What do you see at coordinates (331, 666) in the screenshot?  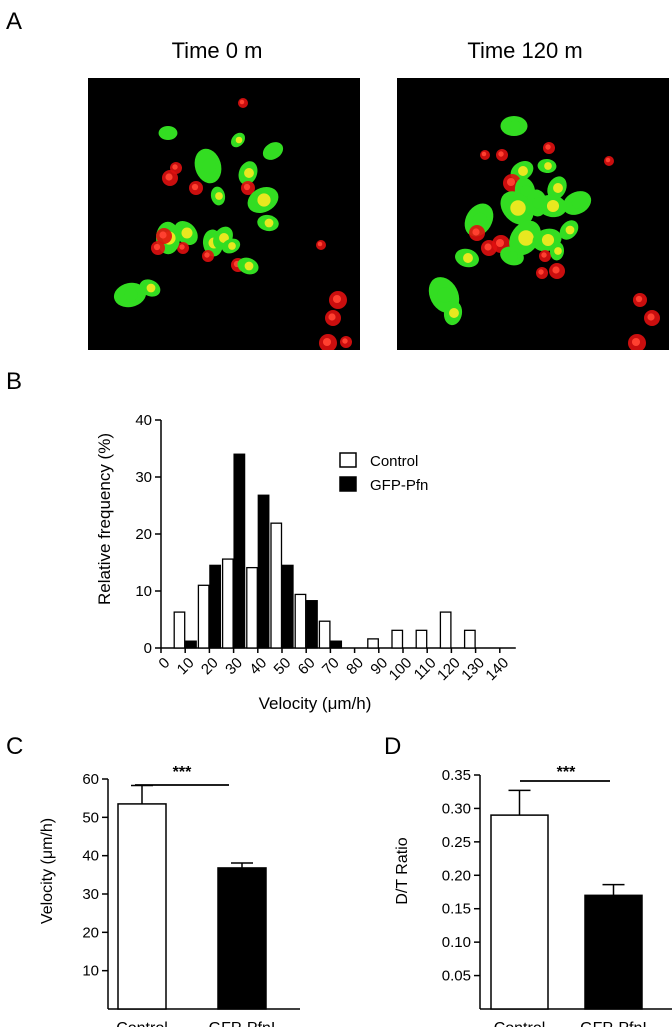 I see `x-tick-label: 70` at bounding box center [331, 666].